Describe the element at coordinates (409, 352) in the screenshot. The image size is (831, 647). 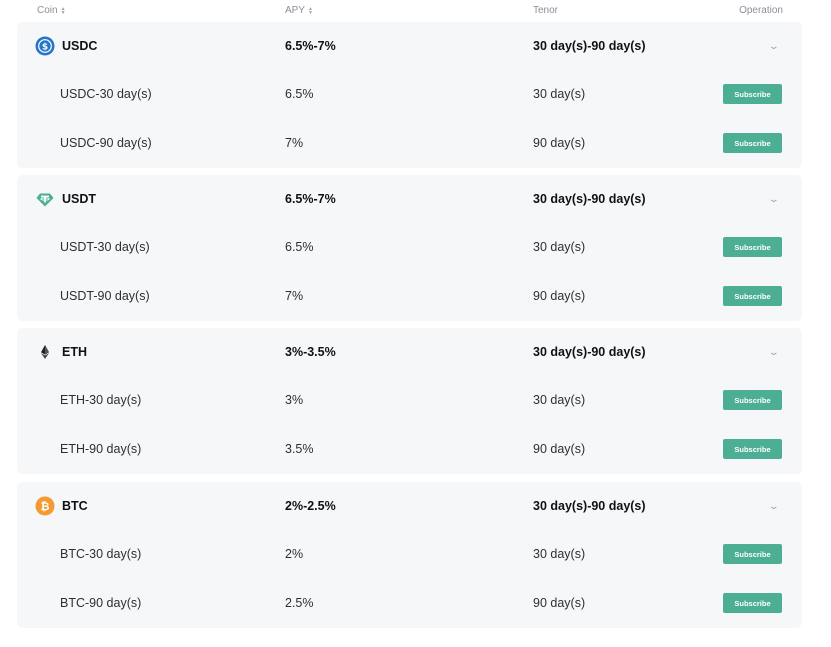
I see `coin-summary-row: ETH 3%-3.5% 30 day(s)-90 day(s) ⌄` at that location.